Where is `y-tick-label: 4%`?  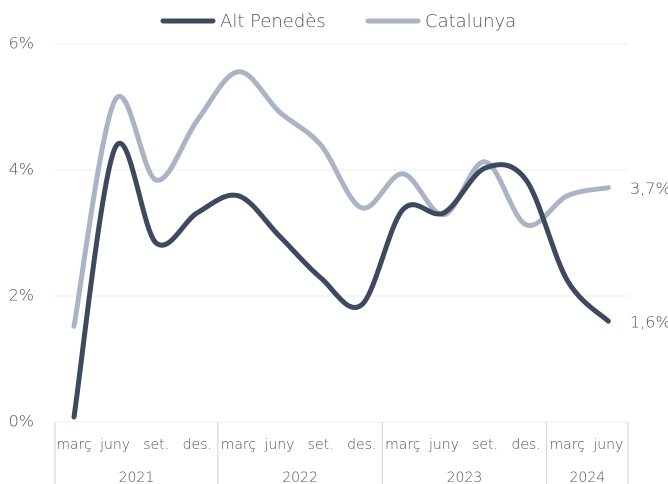
y-tick-label: 4% is located at coordinates (21, 169).